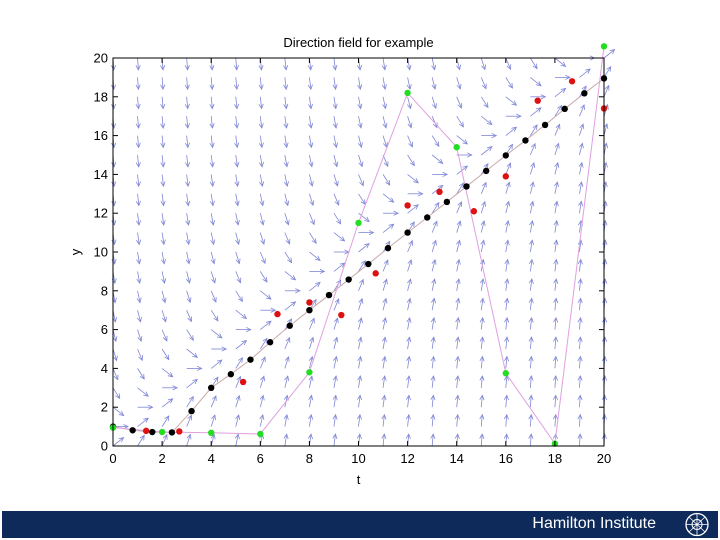 This screenshot has width=720, height=540. Describe the element at coordinates (104, 290) in the screenshot. I see `y-tick-label: 8` at that location.